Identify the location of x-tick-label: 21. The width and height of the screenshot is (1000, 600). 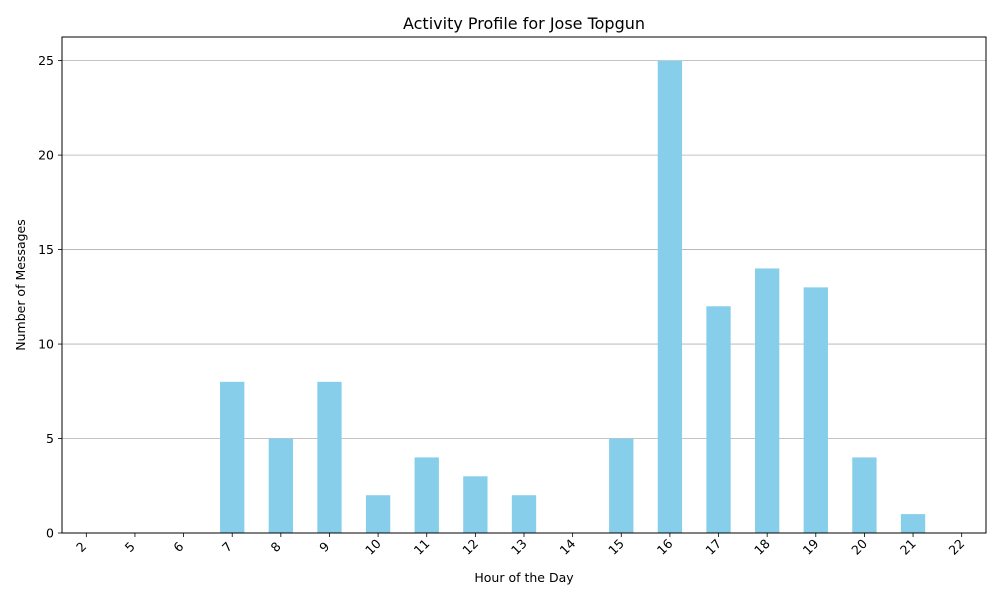
(908, 547).